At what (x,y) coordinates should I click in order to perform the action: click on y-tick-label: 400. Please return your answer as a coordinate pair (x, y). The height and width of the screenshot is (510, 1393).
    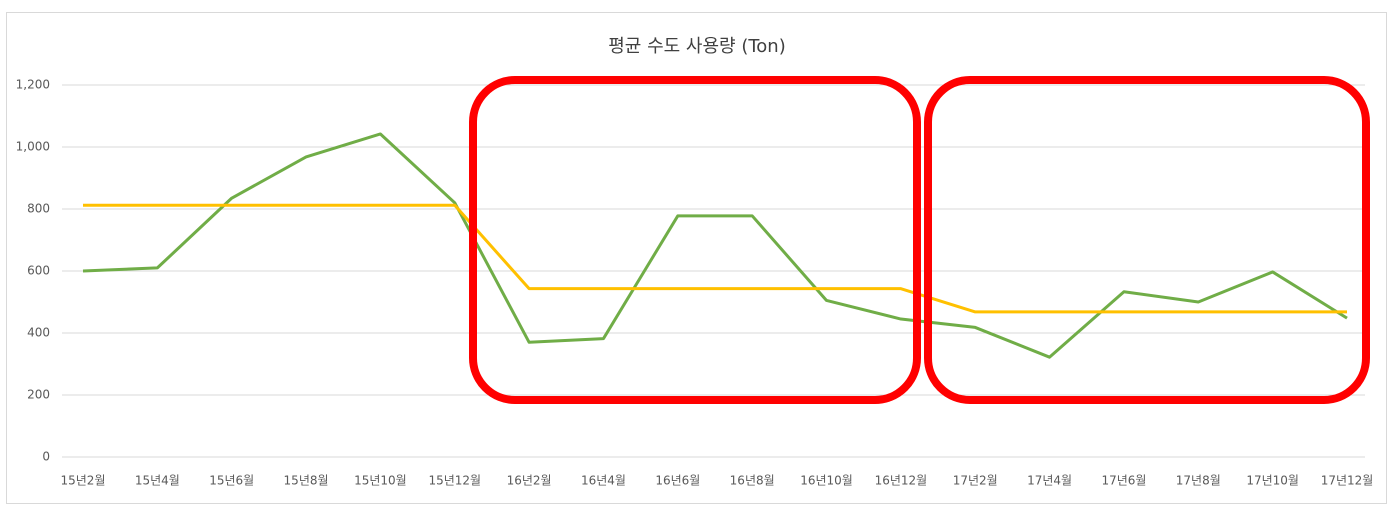
    Looking at the image, I should click on (38, 333).